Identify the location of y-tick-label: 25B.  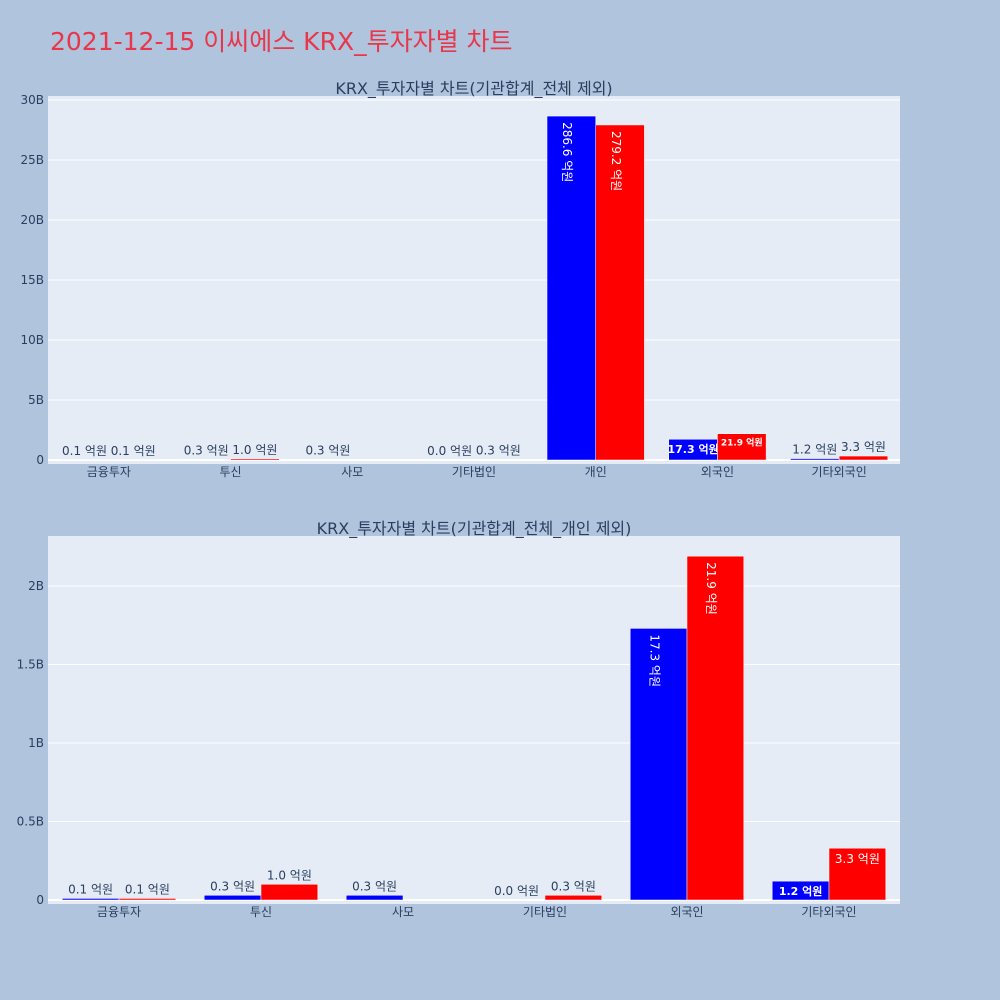
(32, 160).